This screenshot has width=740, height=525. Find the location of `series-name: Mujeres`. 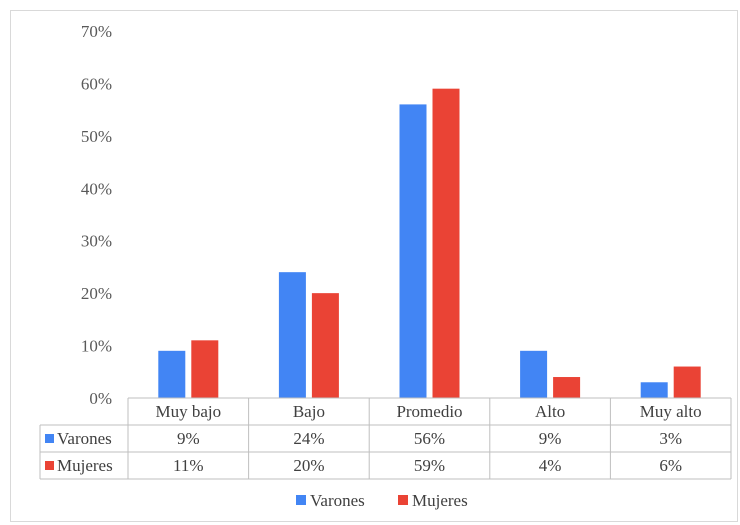

series-name: Mujeres is located at coordinates (85, 465).